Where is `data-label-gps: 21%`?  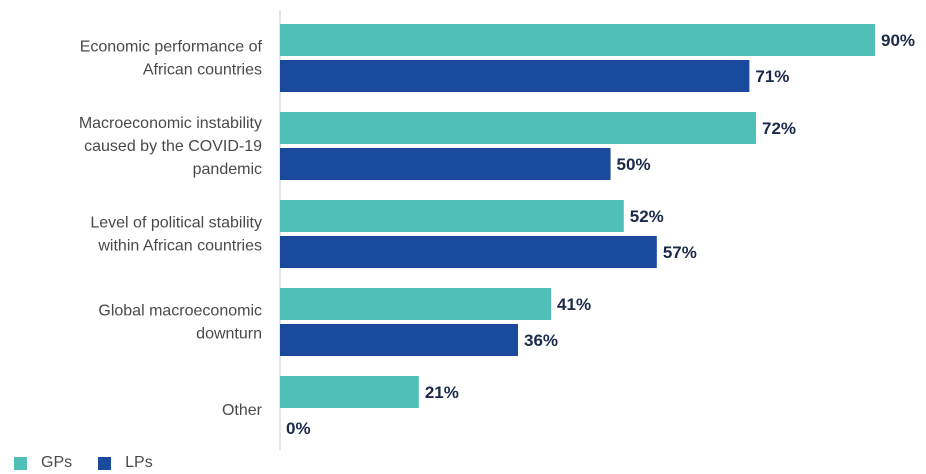
data-label-gps: 21% is located at coordinates (442, 392).